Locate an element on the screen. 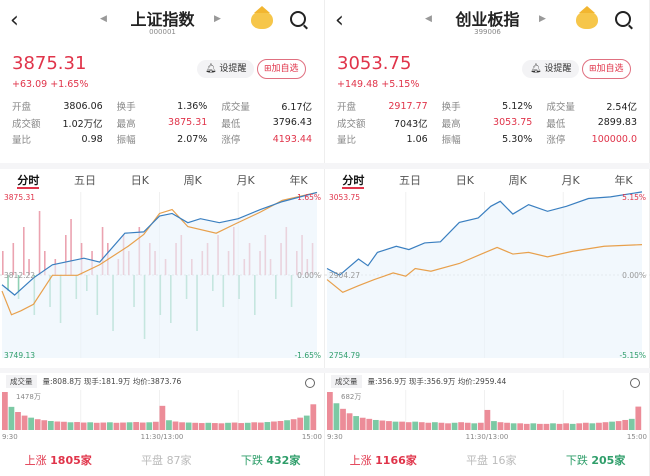  stat-value: 3806.06 is located at coordinates (83, 106).